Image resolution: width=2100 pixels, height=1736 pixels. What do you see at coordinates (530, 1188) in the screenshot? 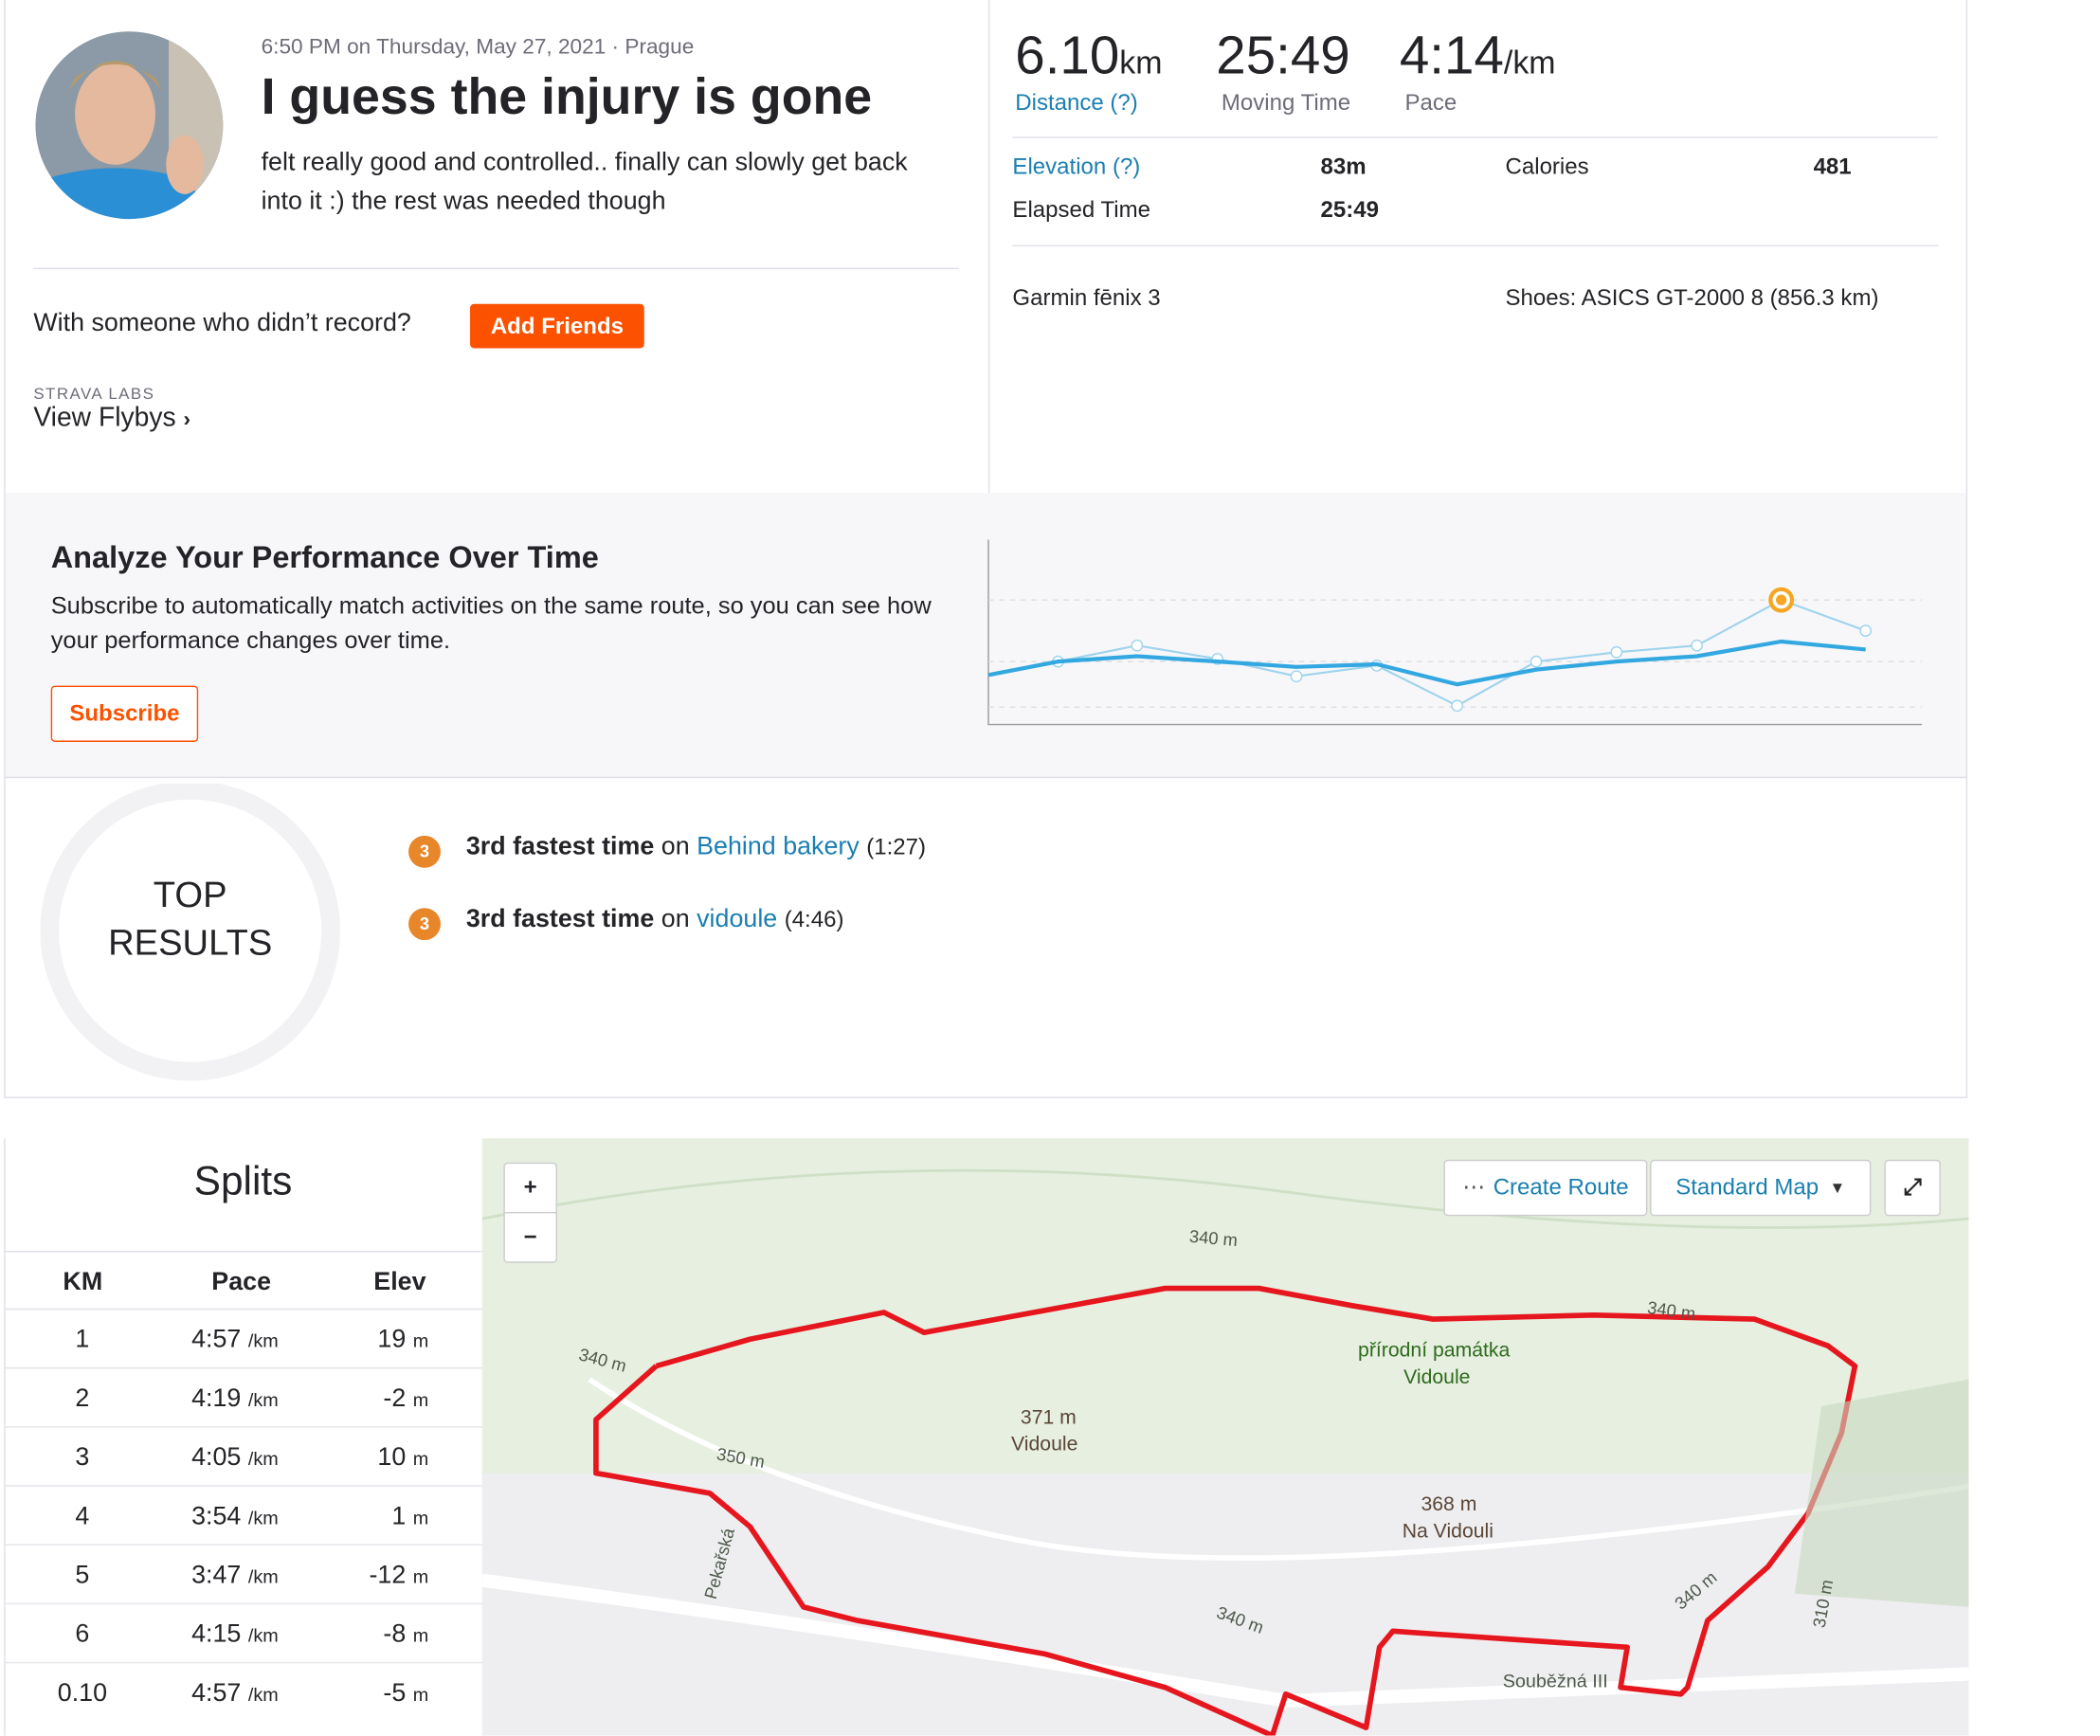
I see `zoom-in: +` at bounding box center [530, 1188].